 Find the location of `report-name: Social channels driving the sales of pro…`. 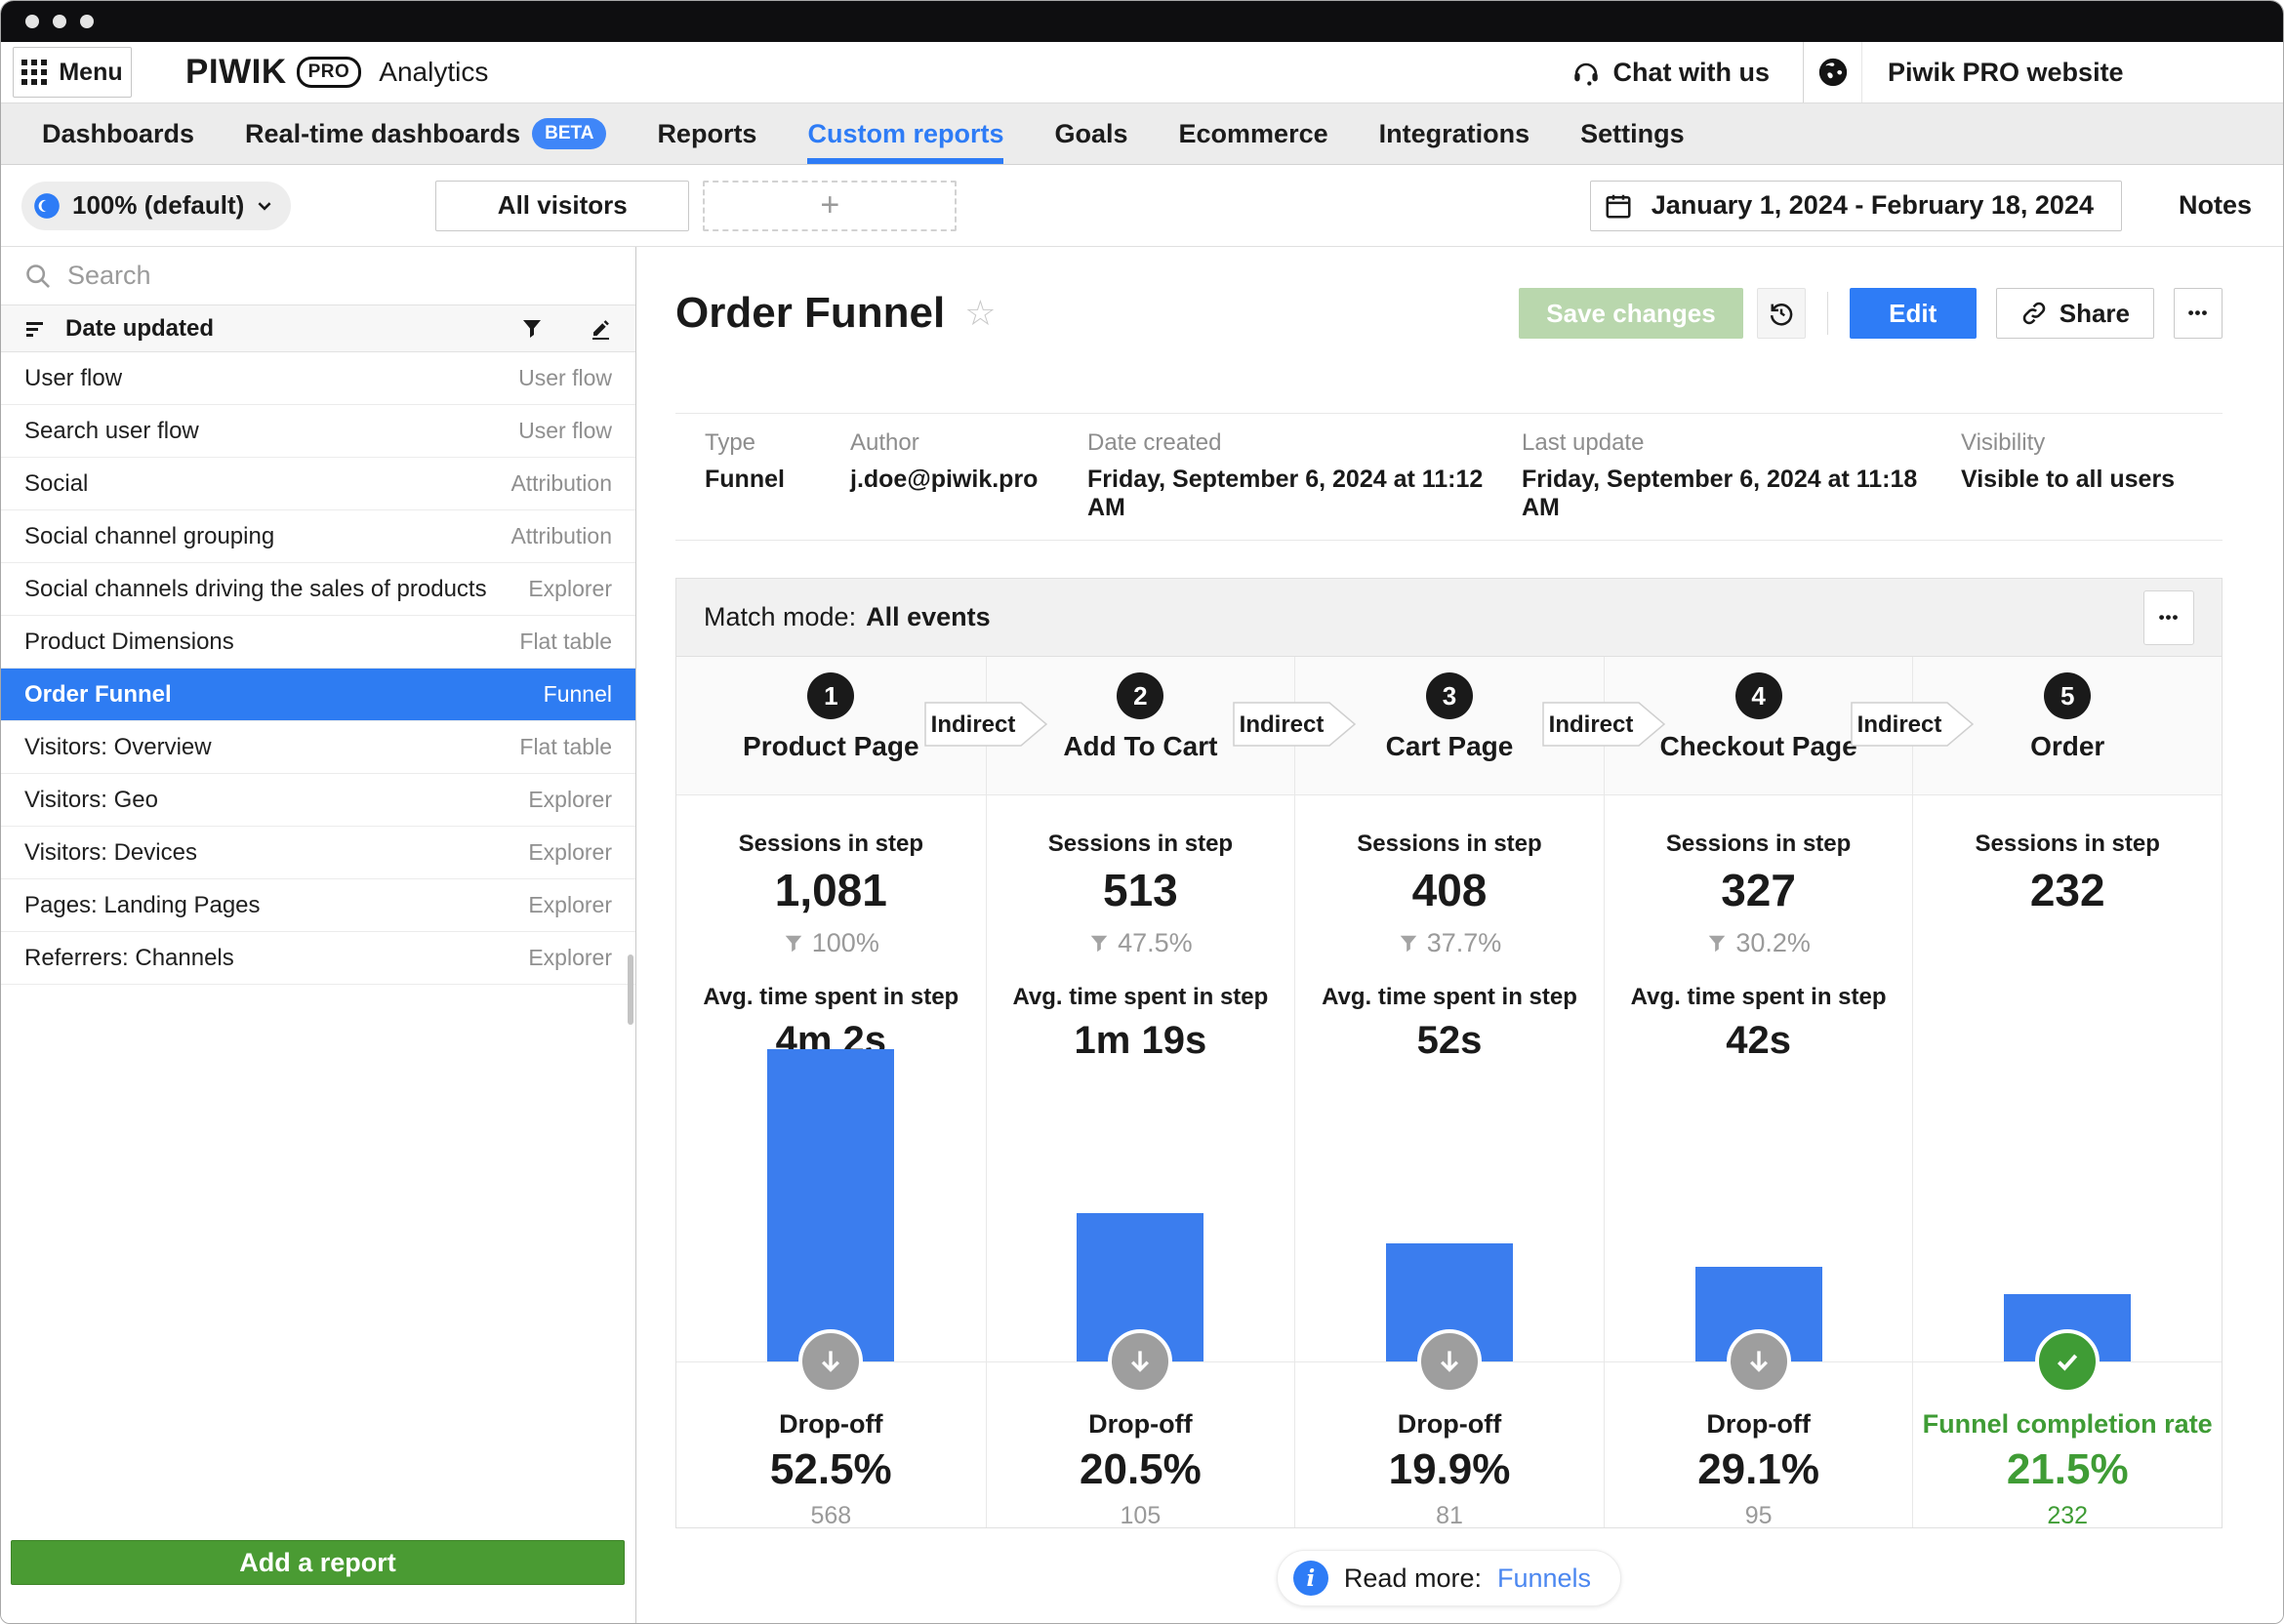

report-name: Social channels driving the sales of pro… is located at coordinates (255, 588).